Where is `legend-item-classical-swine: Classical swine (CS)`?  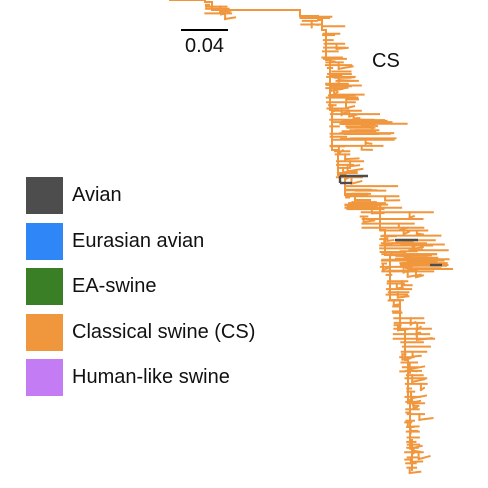 legend-item-classical-swine: Classical swine (CS) is located at coordinates (141, 332).